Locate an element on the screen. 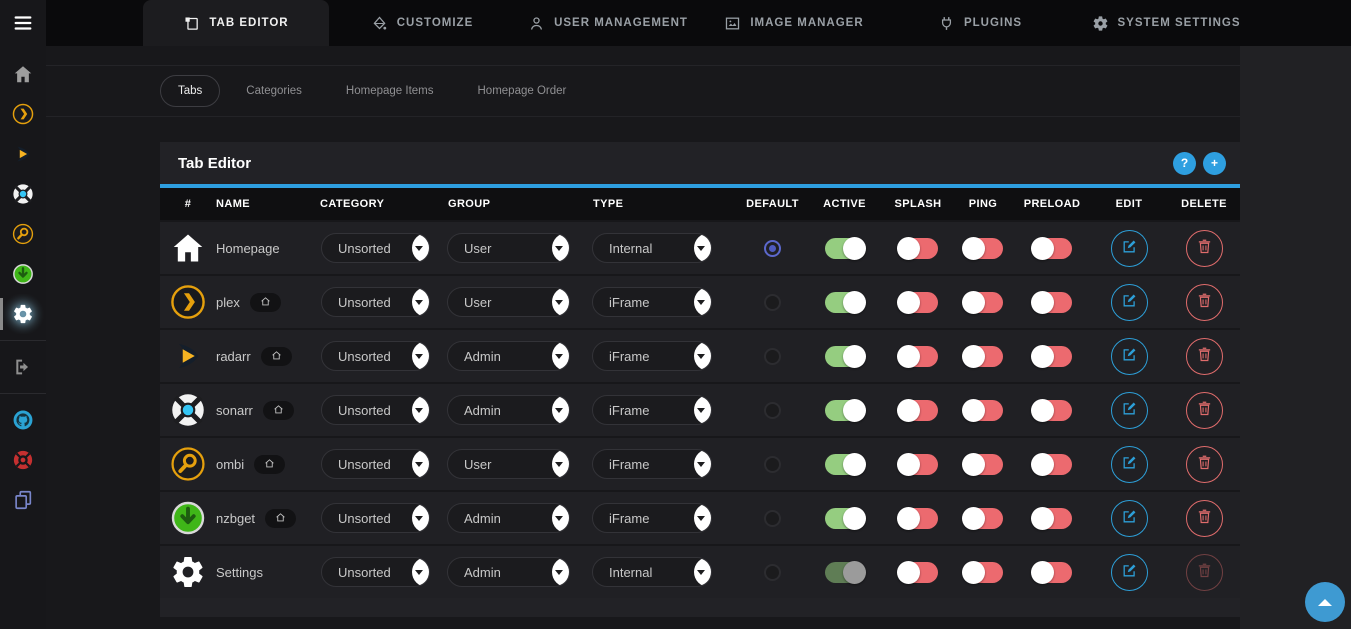 The image size is (1351, 629). sidebar-item-radarr is located at coordinates (23, 154).